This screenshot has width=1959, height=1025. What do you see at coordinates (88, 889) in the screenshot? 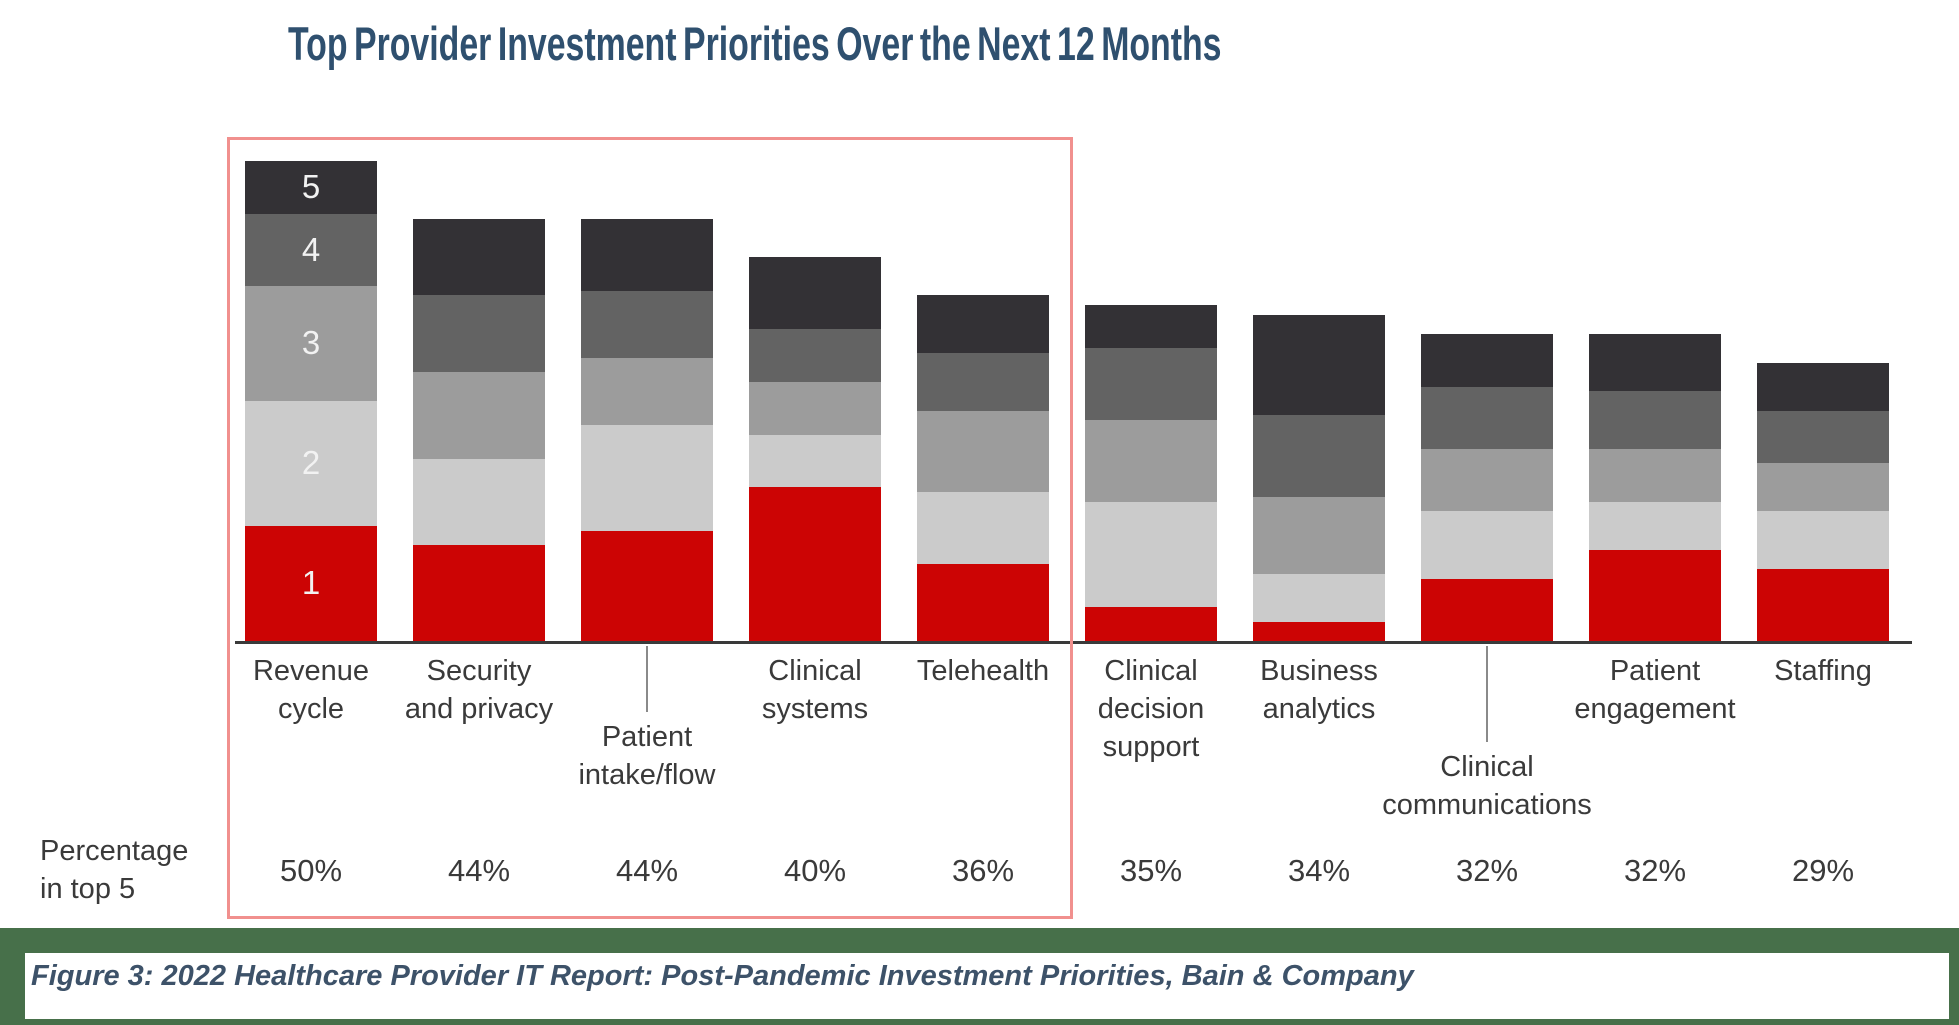
I see `percentage-row-label-line2: in top 5` at bounding box center [88, 889].